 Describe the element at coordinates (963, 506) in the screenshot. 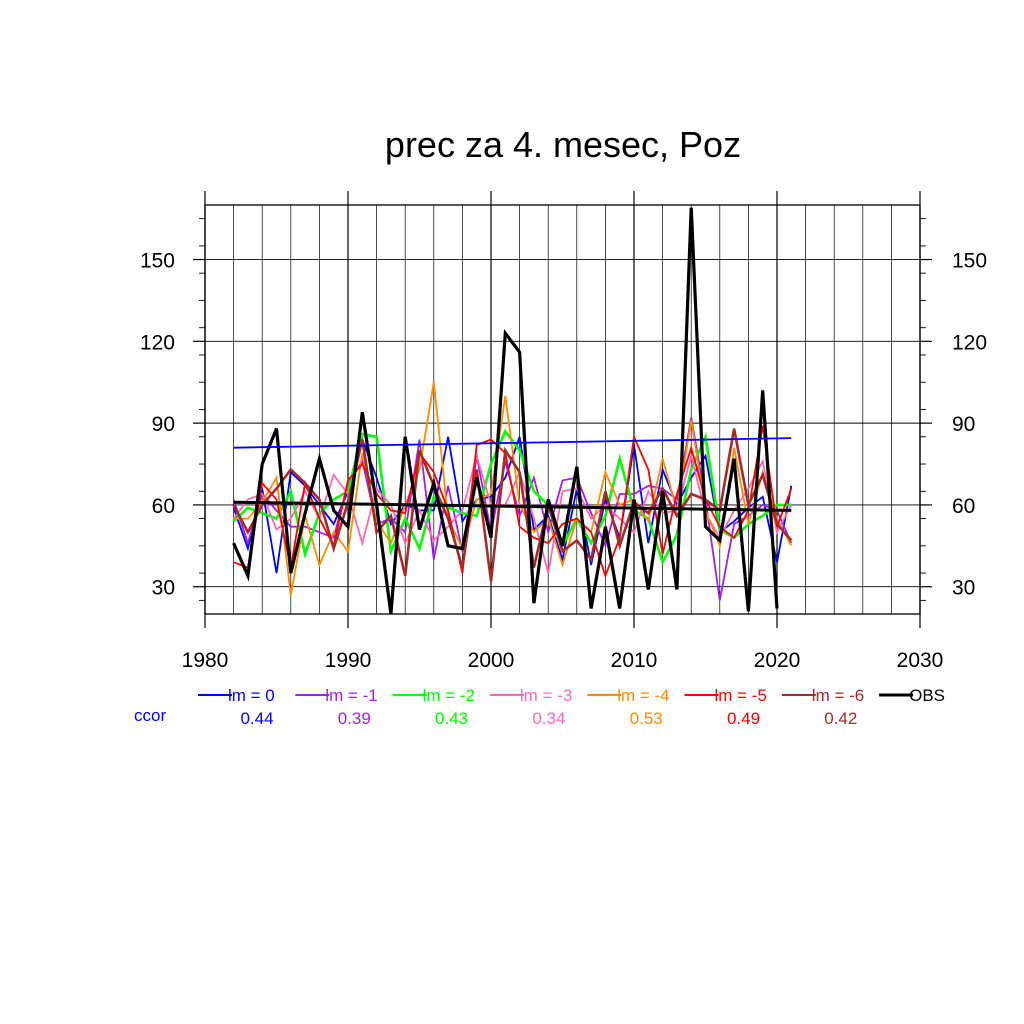

I see `y-tick-label-right: 60` at that location.